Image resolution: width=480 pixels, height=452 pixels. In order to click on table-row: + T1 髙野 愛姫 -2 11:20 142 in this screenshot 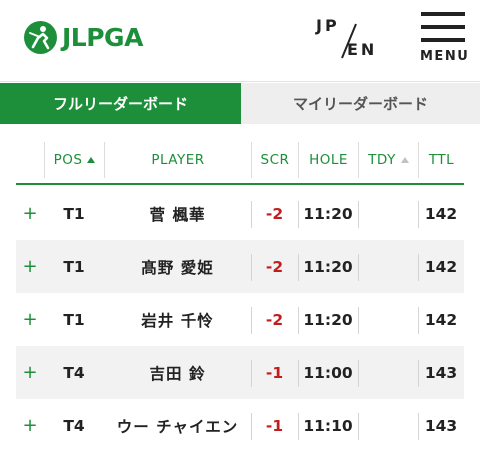, I will do `click(240, 266)`.